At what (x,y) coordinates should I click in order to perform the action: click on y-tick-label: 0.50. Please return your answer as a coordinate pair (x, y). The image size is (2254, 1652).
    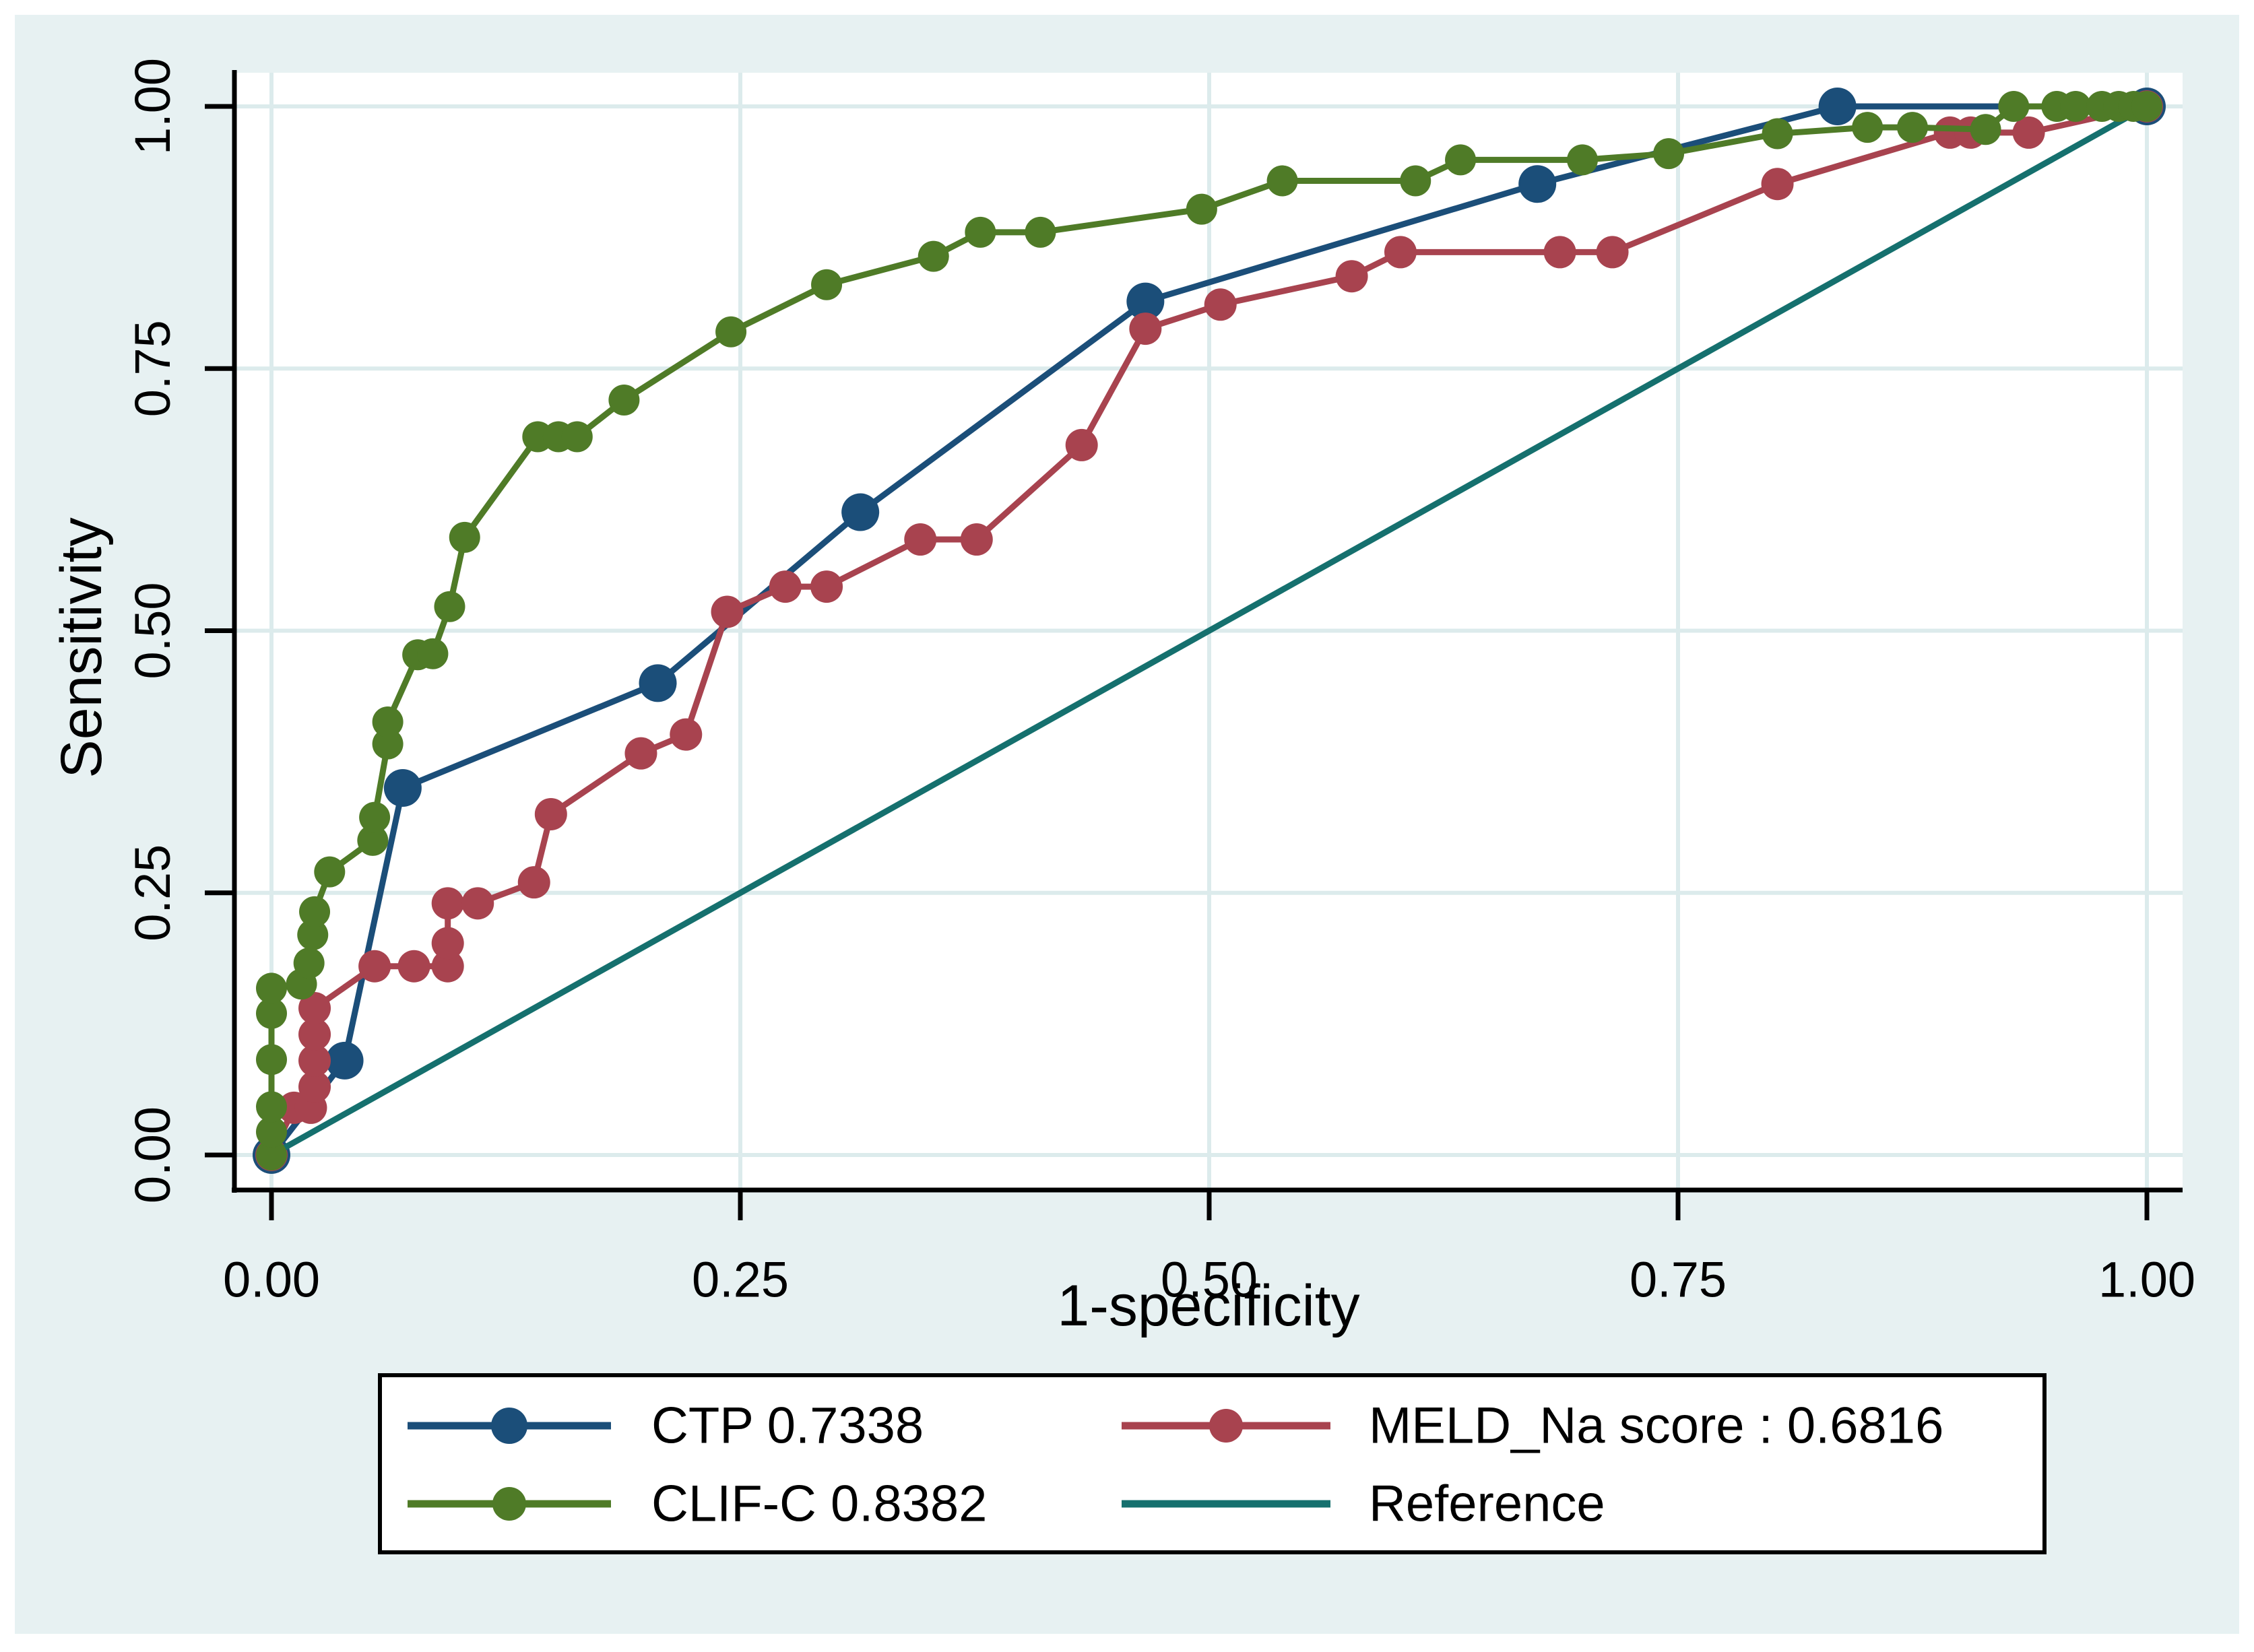
    Looking at the image, I should click on (153, 630).